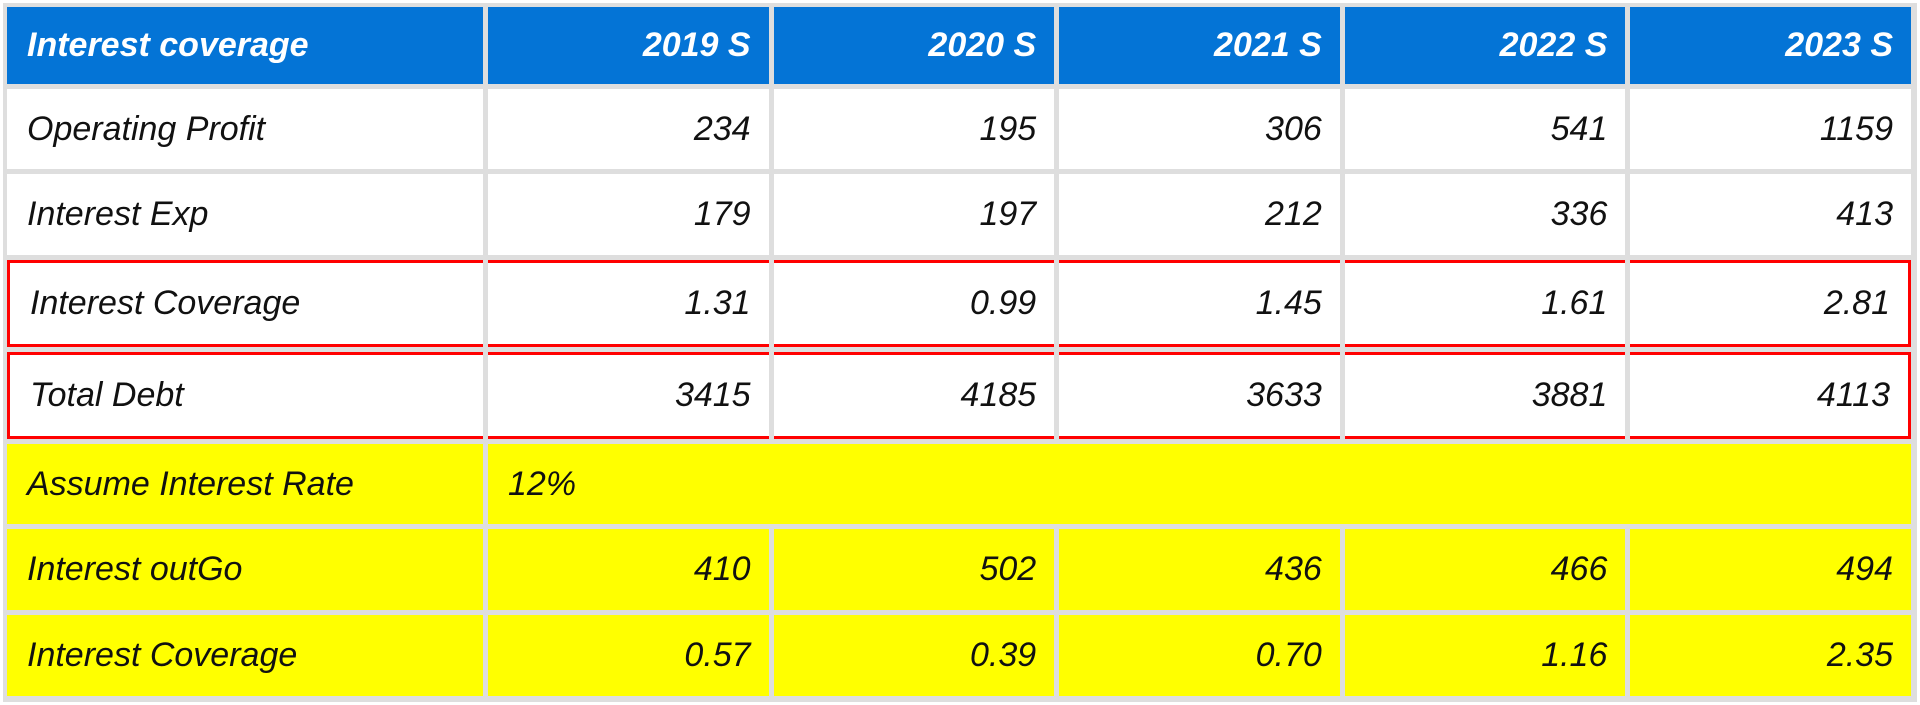 This screenshot has width=1920, height=705. Describe the element at coordinates (628, 45) in the screenshot. I see `column-header: 2019 S` at that location.